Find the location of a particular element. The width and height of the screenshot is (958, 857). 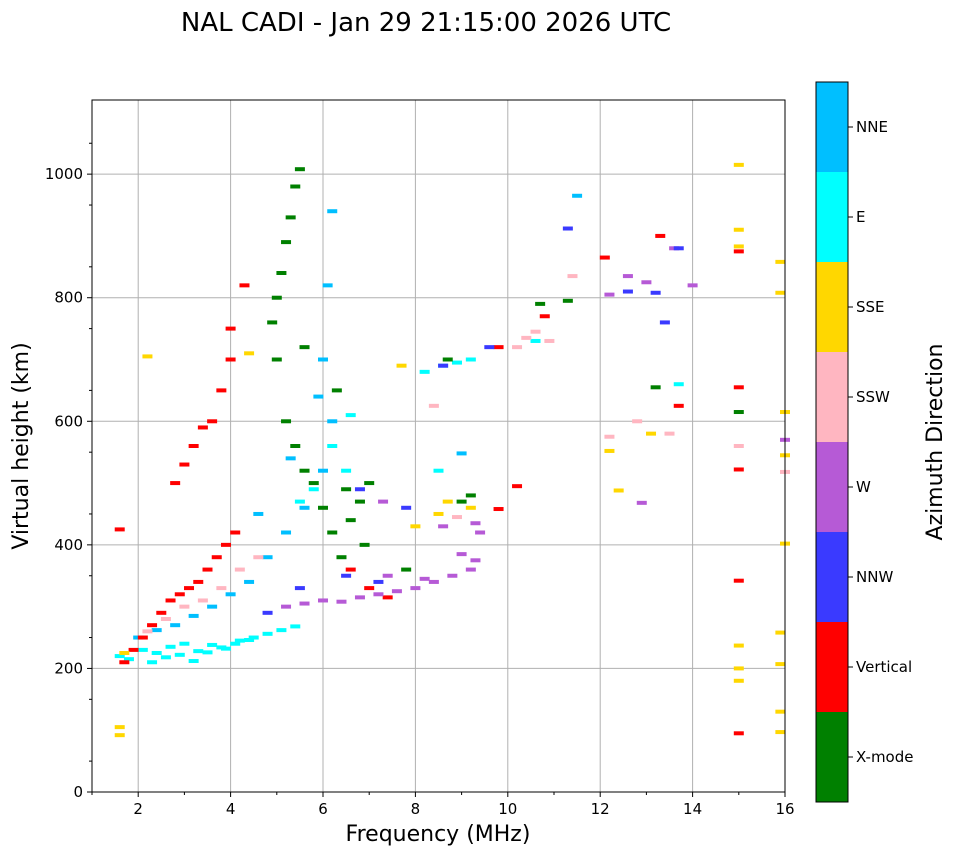

x-tick-label: 10 is located at coordinates (507, 809).